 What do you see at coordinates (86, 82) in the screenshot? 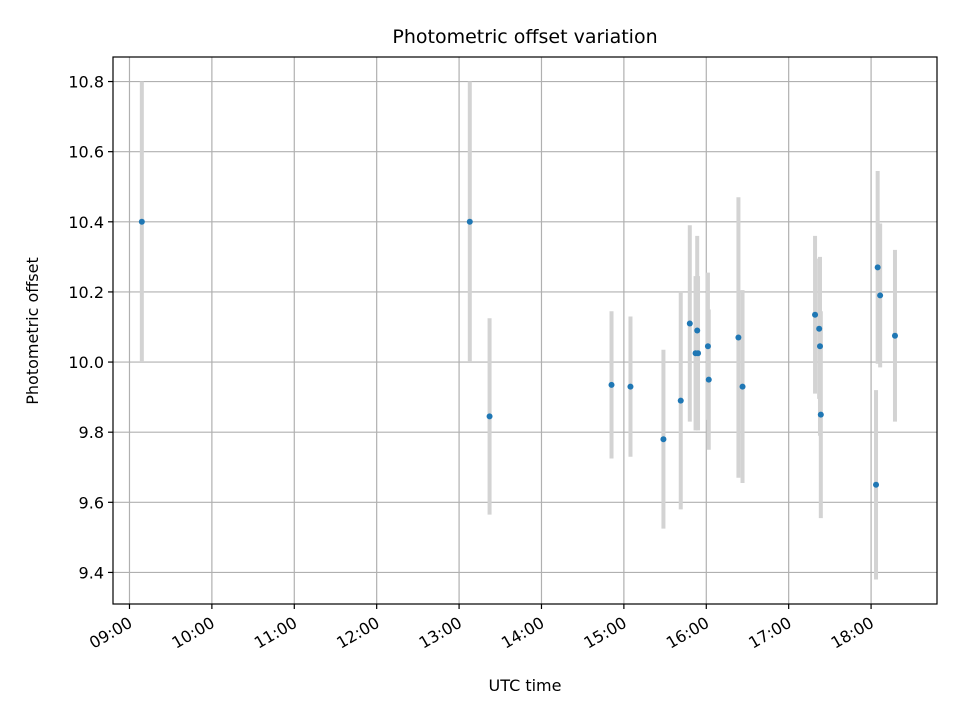
I see `y-tick-label: 10.8` at bounding box center [86, 82].